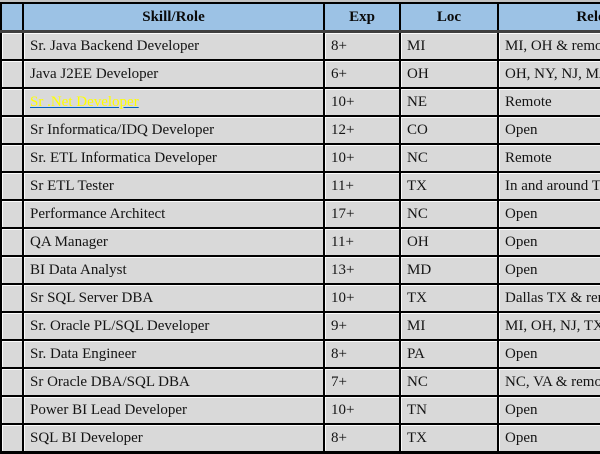 This screenshot has width=600, height=454. Describe the element at coordinates (173, 354) in the screenshot. I see `skill-cell: Sr. Data Engineer` at that location.